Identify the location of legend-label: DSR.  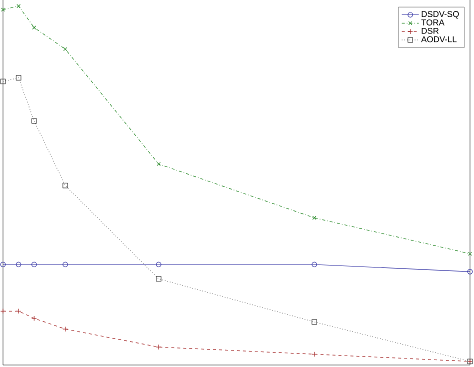
(430, 31).